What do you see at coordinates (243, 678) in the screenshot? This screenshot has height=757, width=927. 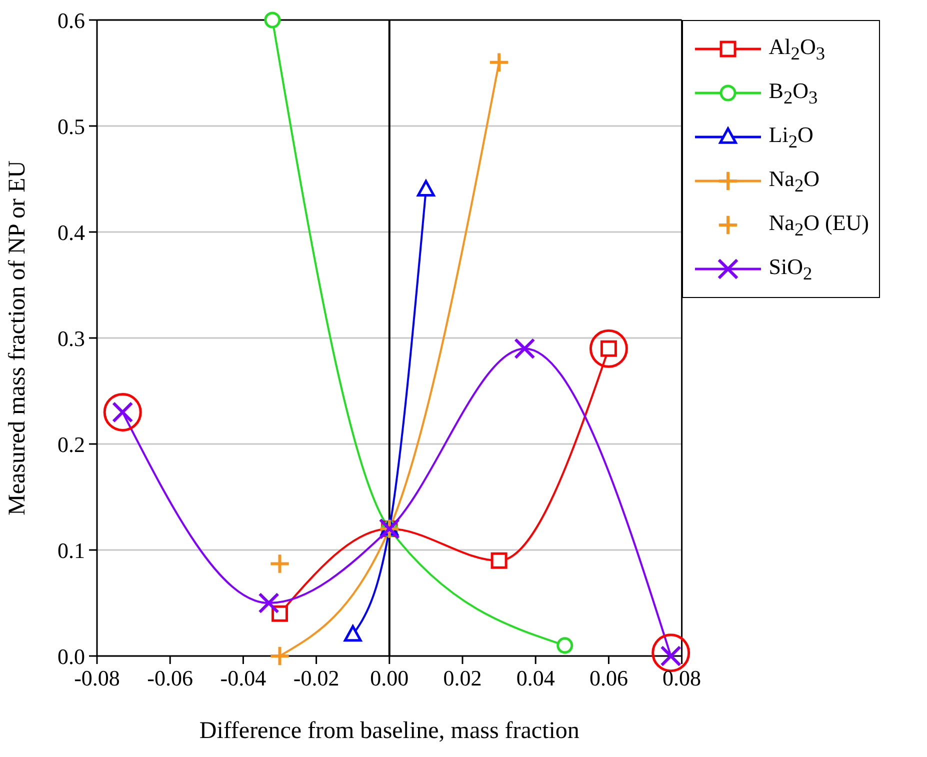 I see `x-tick-label: -0.04` at bounding box center [243, 678].